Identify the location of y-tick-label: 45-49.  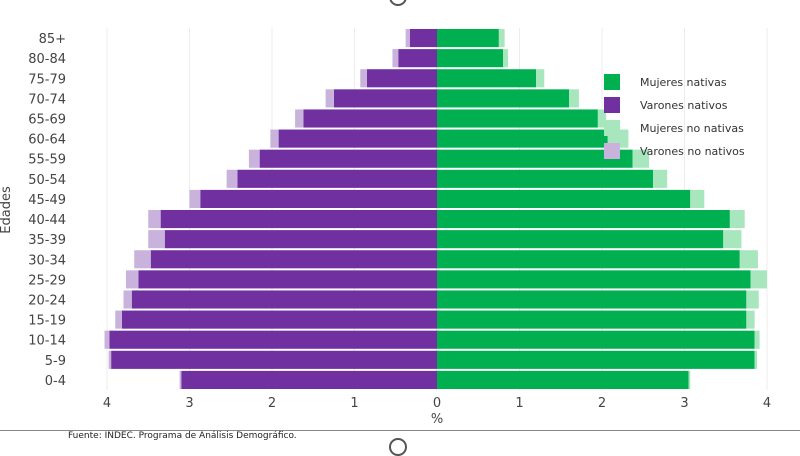
(47, 200).